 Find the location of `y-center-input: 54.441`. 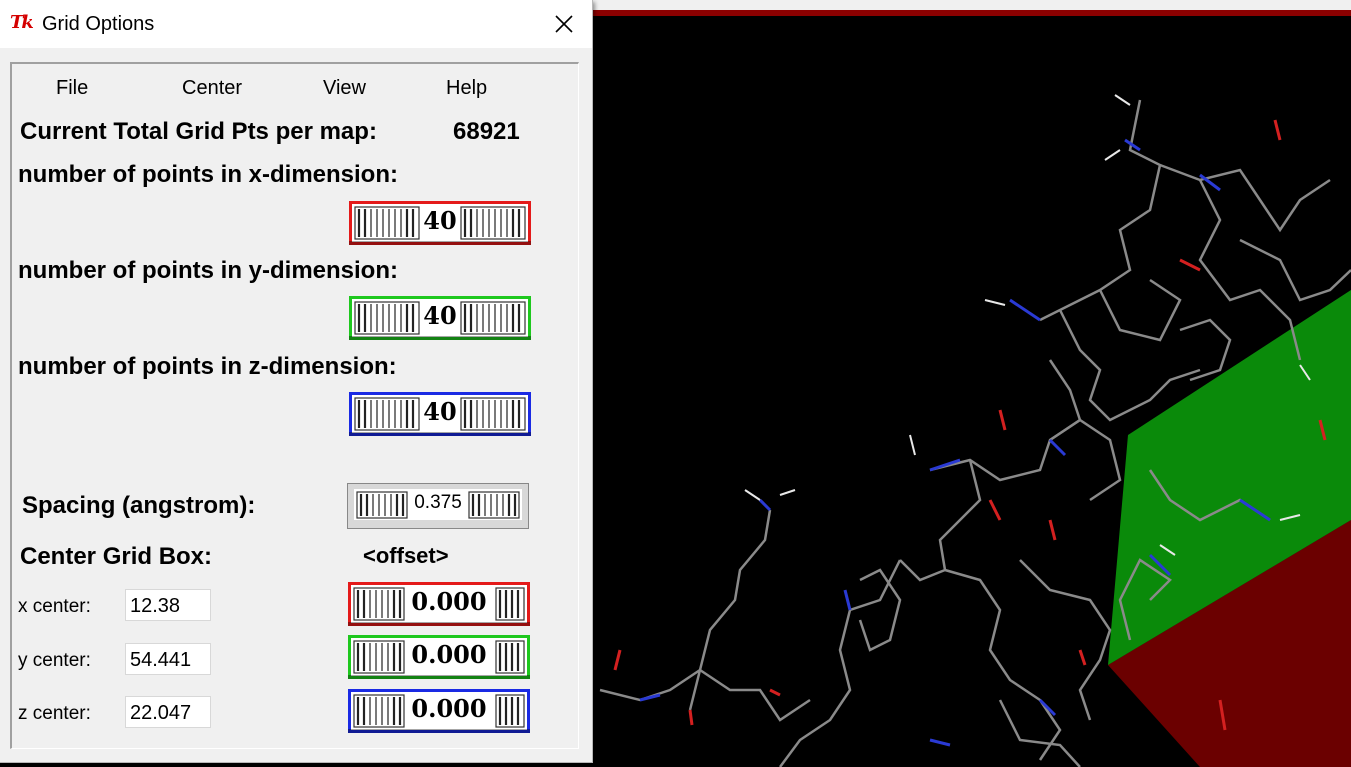

y-center-input: 54.441 is located at coordinates (168, 659).